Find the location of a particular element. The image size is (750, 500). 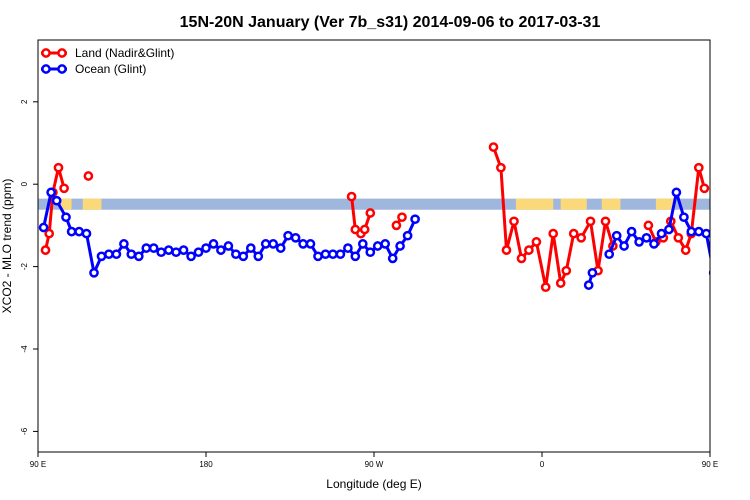

legend-item-land: Land (Nadir&Glint) is located at coordinates (107, 53).